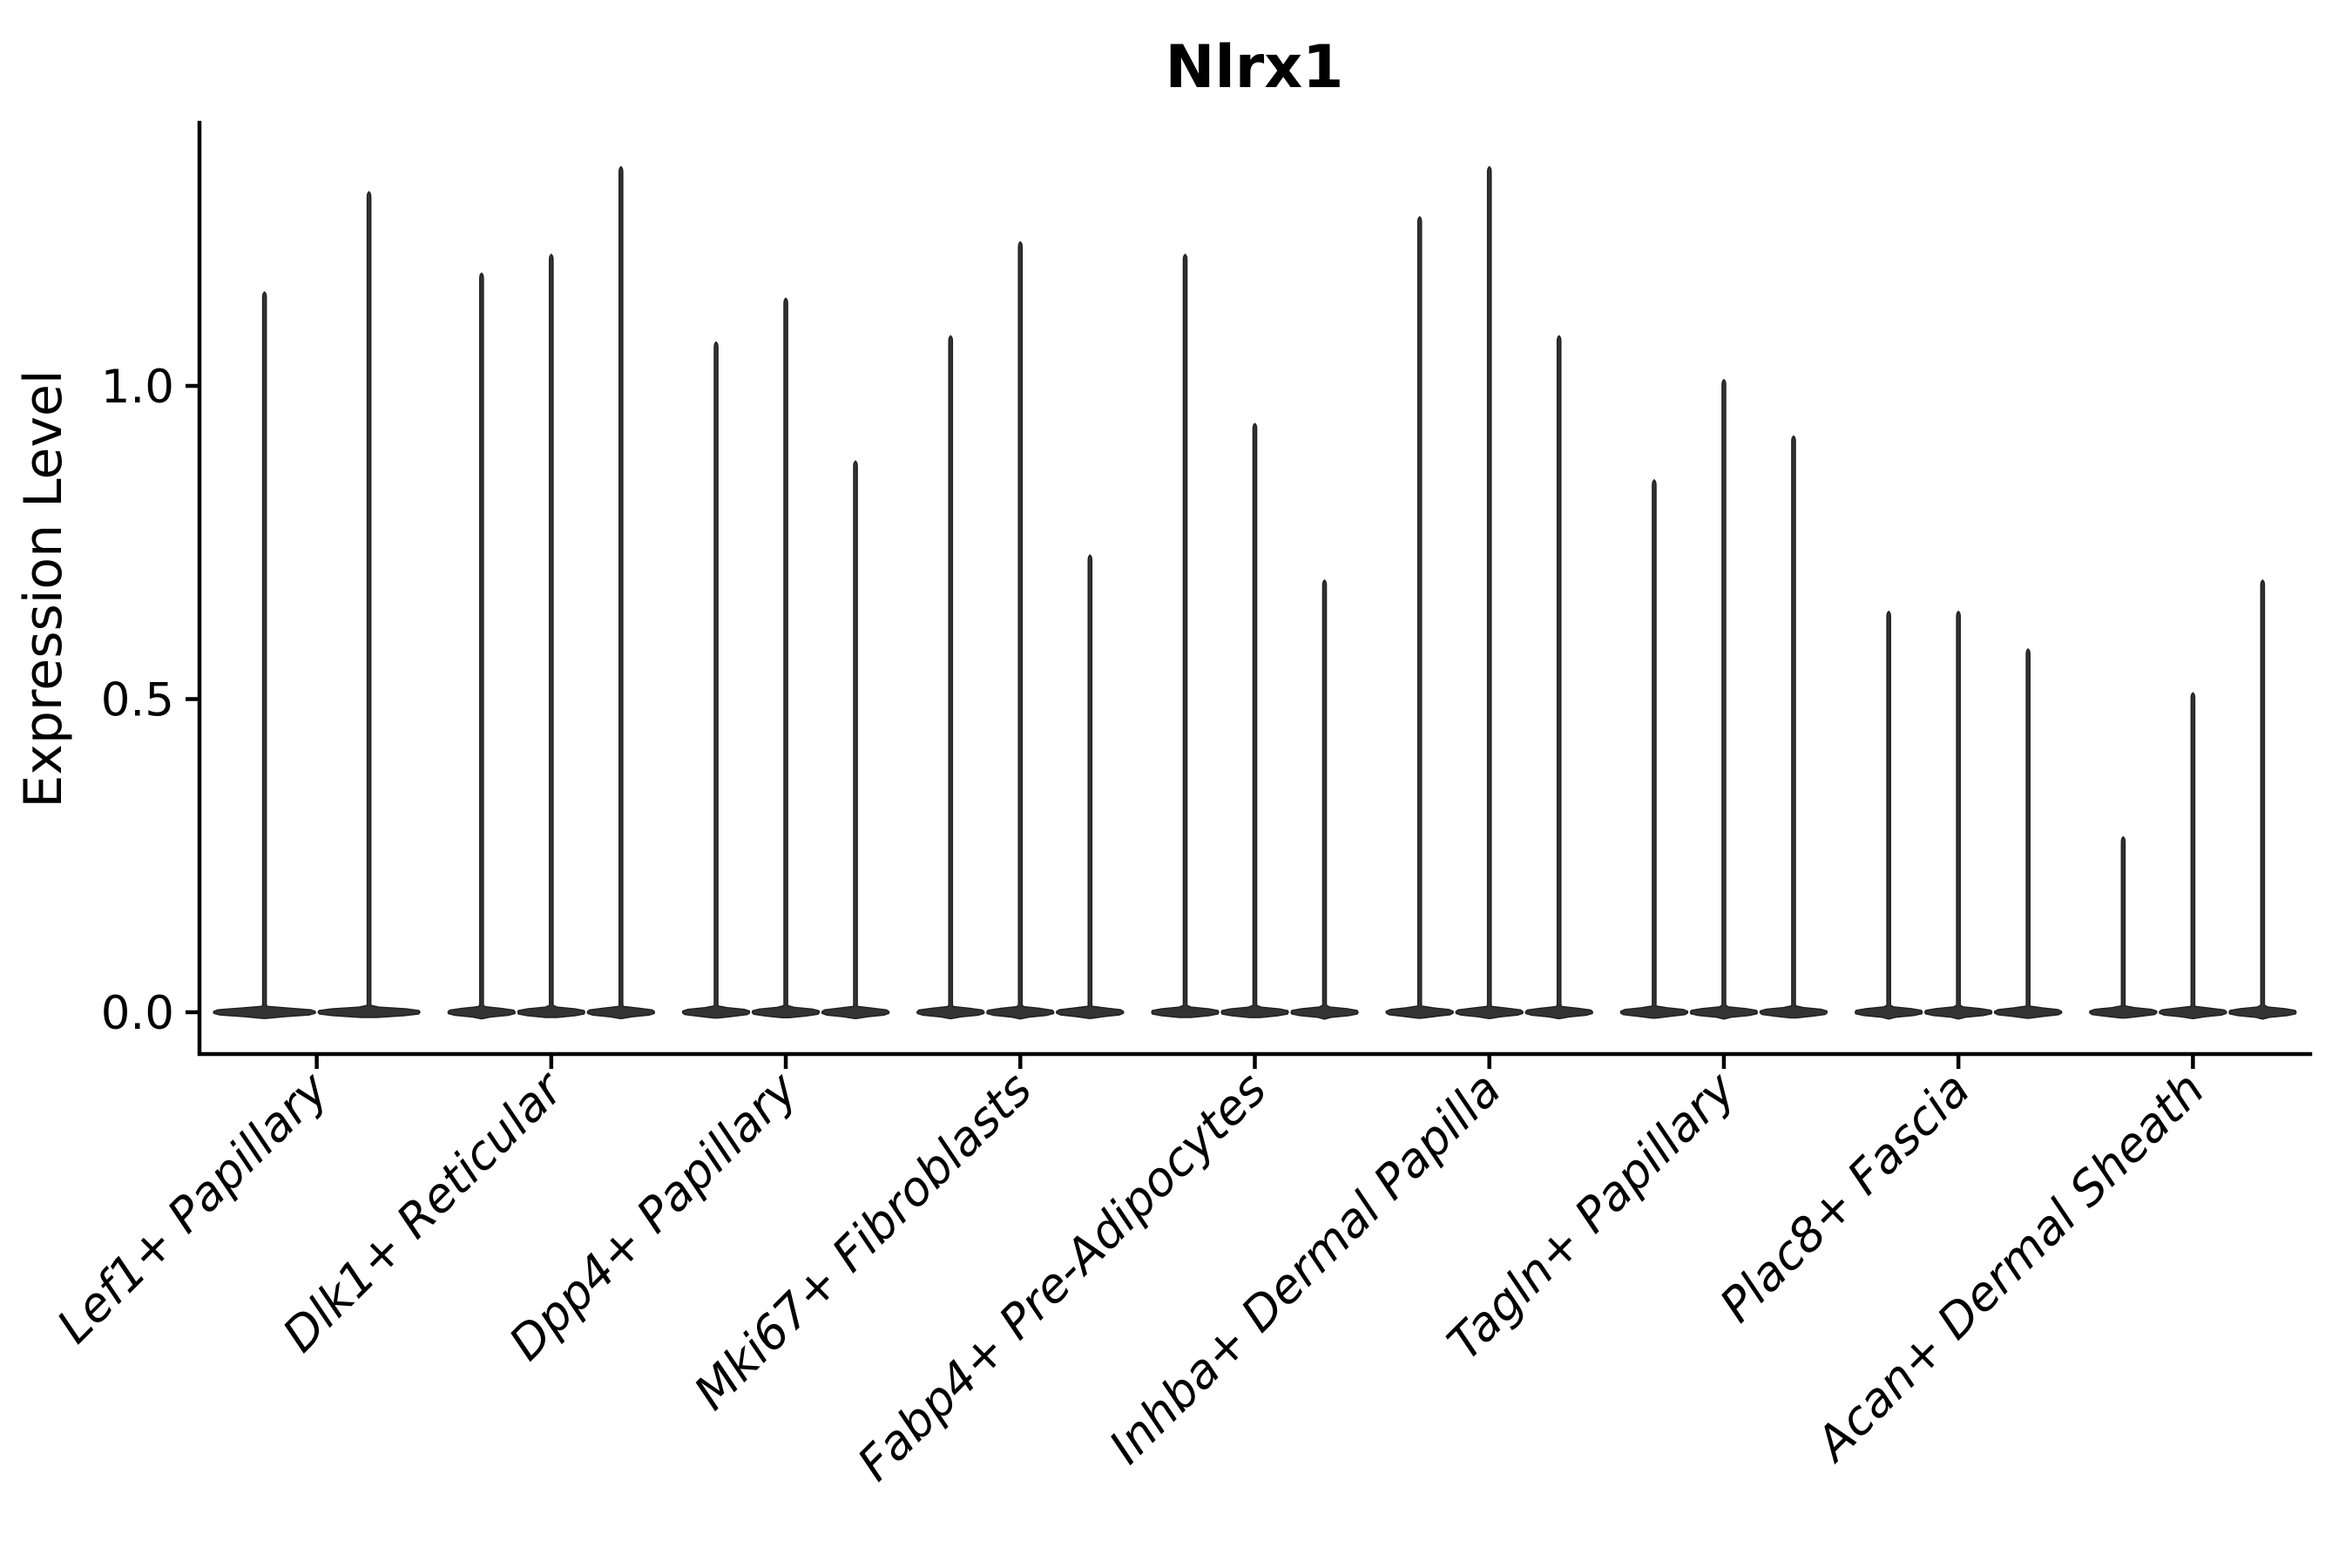 The image size is (2352, 1568). I want to click on y-tick-label: 0.5, so click(137, 700).